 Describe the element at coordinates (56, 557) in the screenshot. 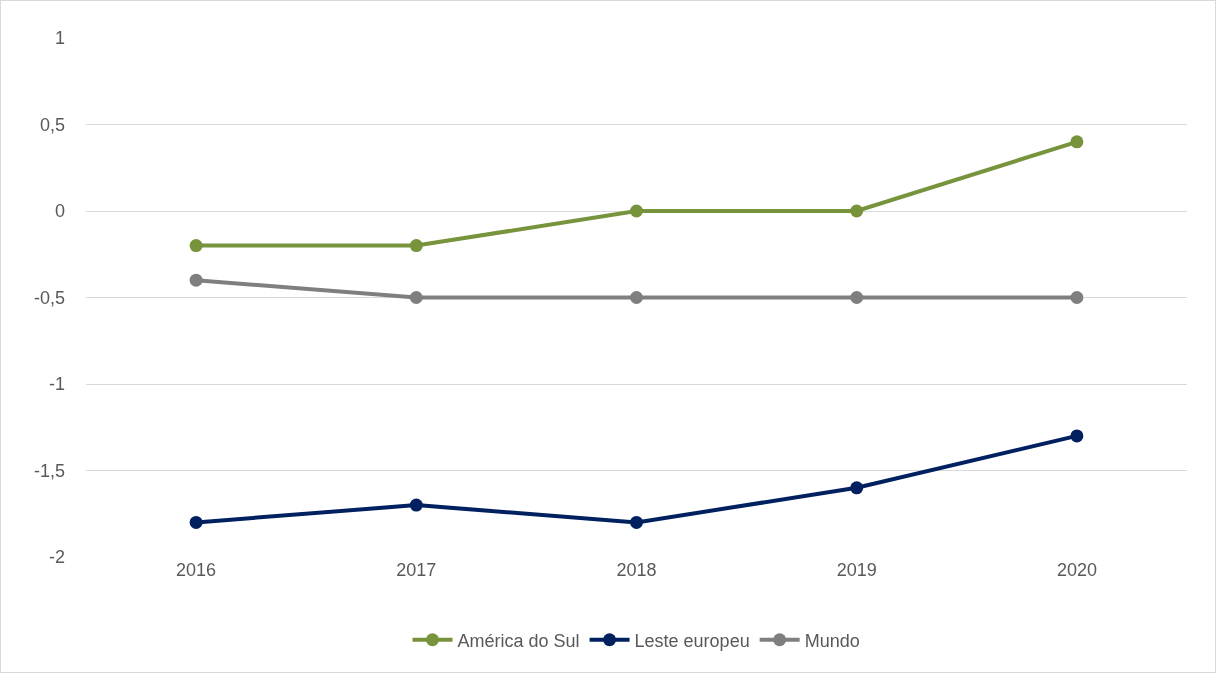

I see `y-tick-label: -2` at that location.